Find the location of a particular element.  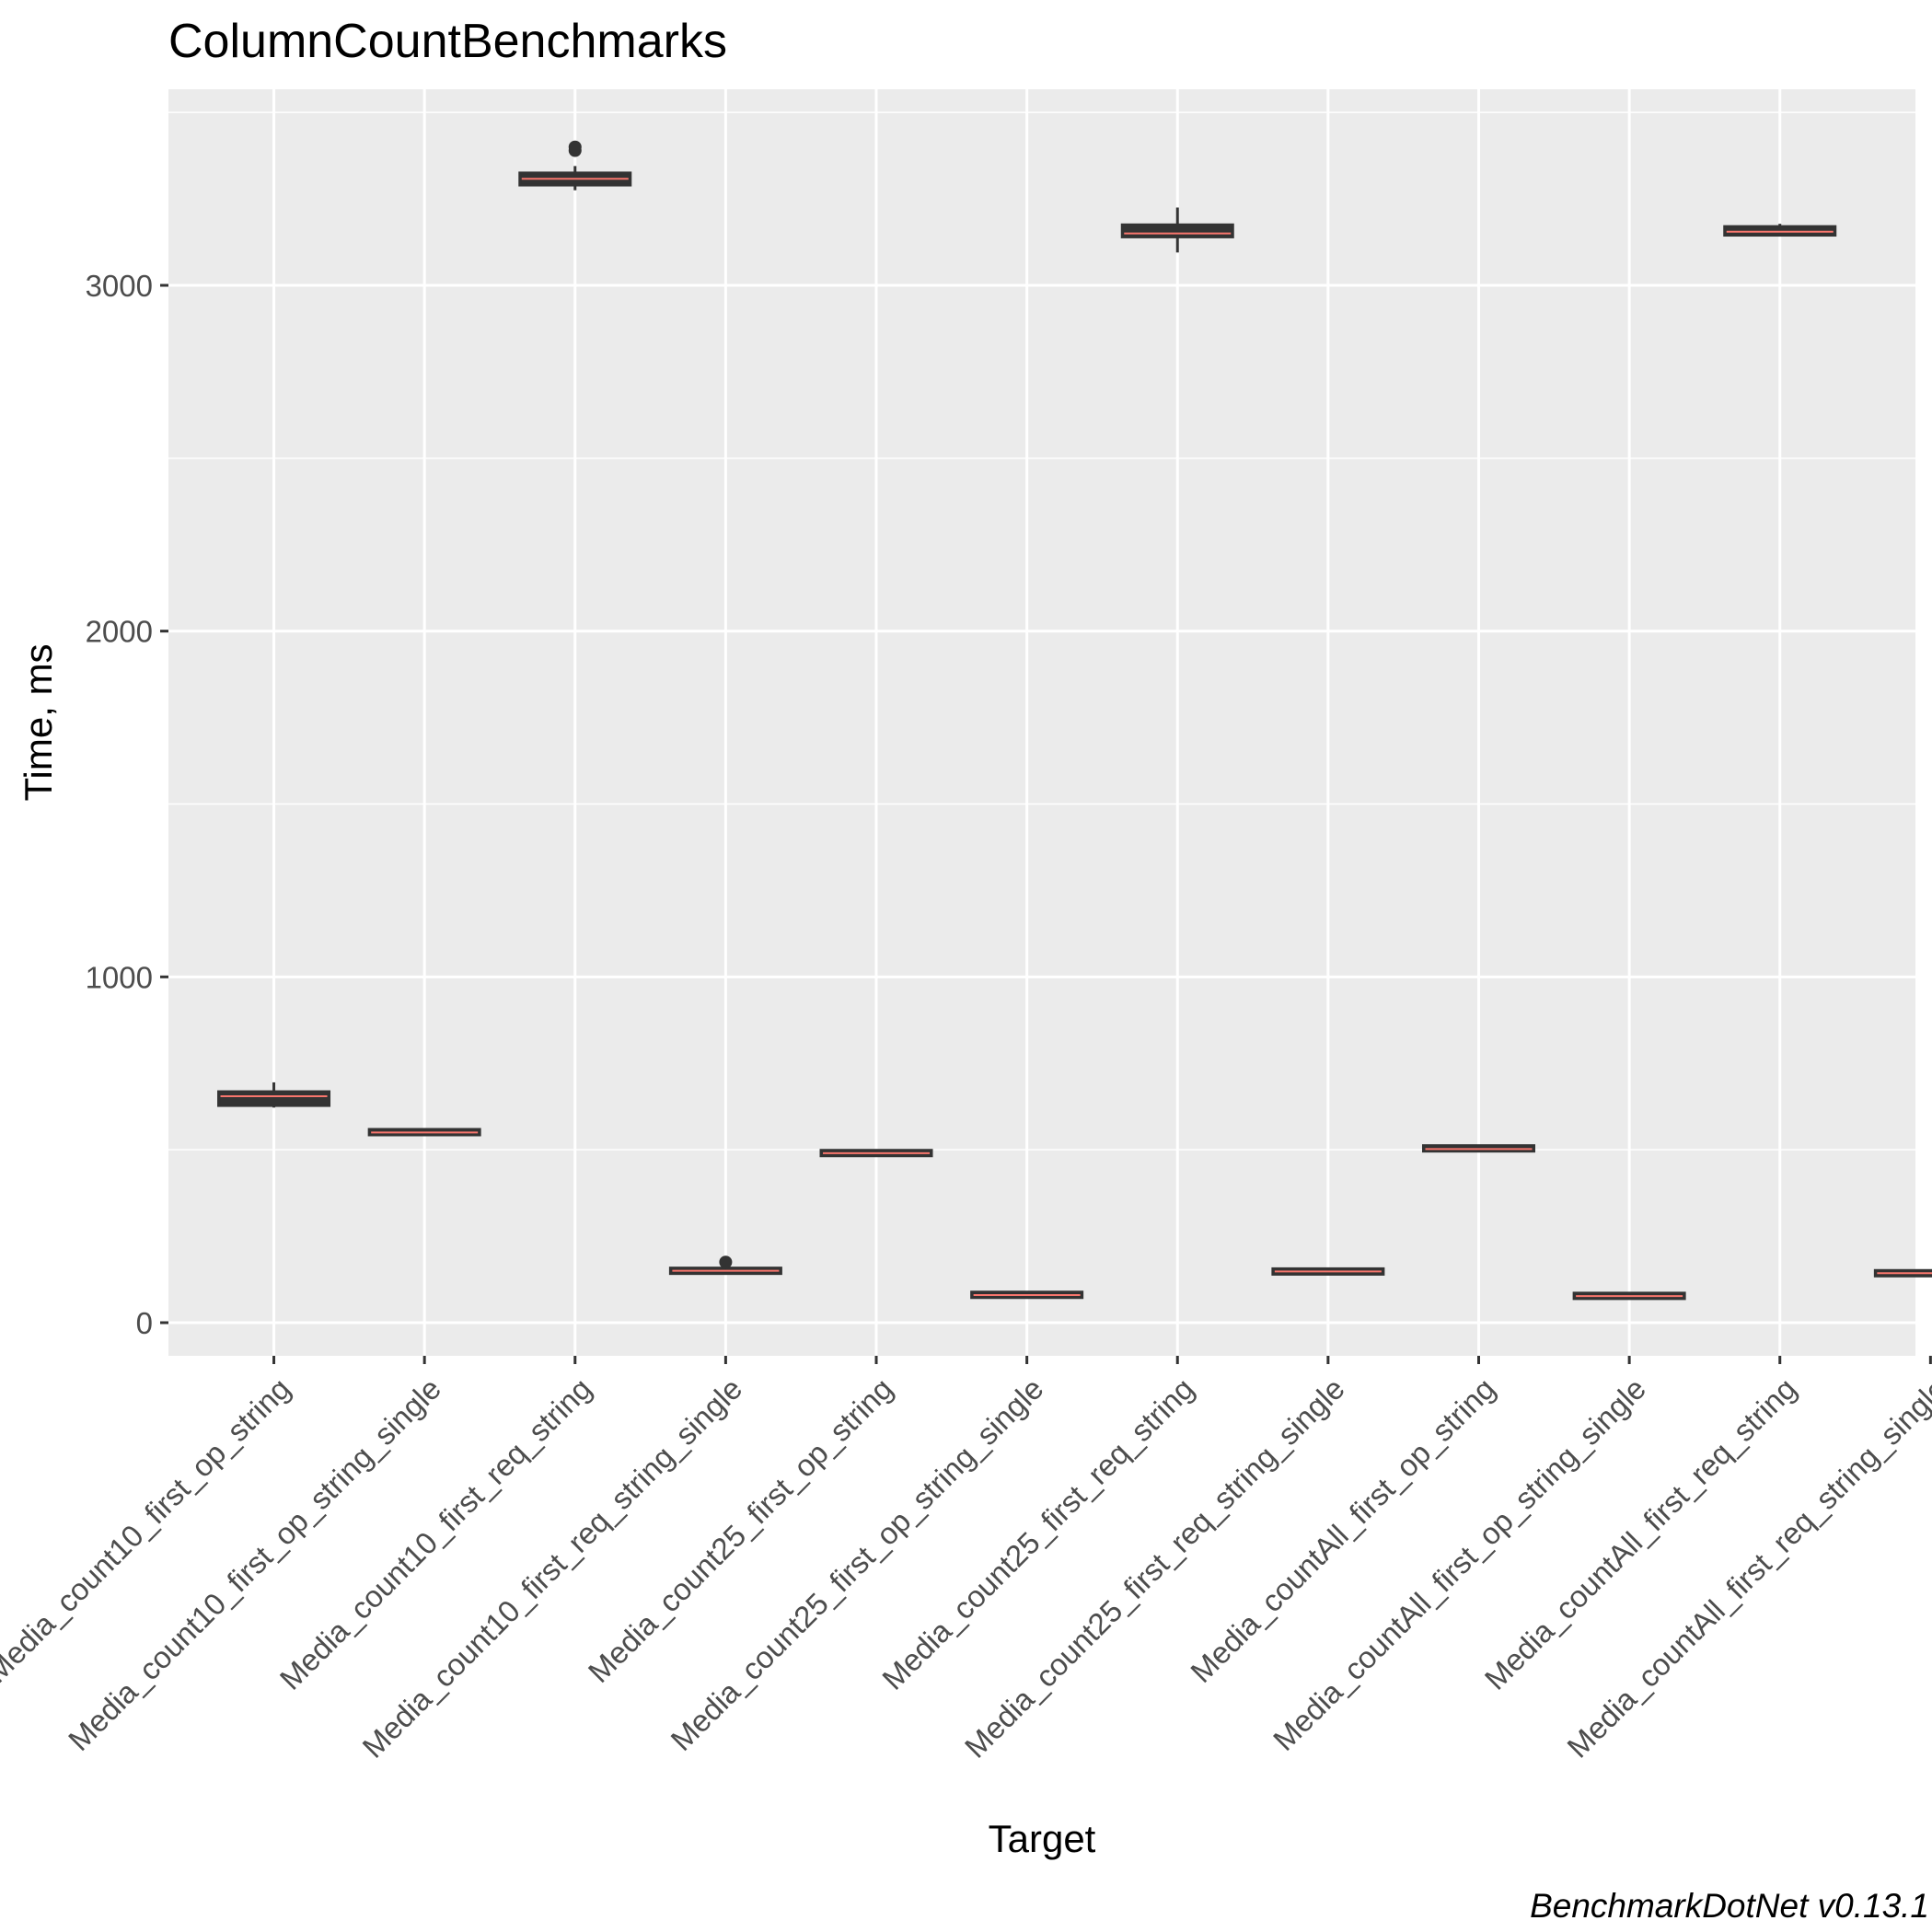

y-tick-label: 3000 is located at coordinates (120, 286).